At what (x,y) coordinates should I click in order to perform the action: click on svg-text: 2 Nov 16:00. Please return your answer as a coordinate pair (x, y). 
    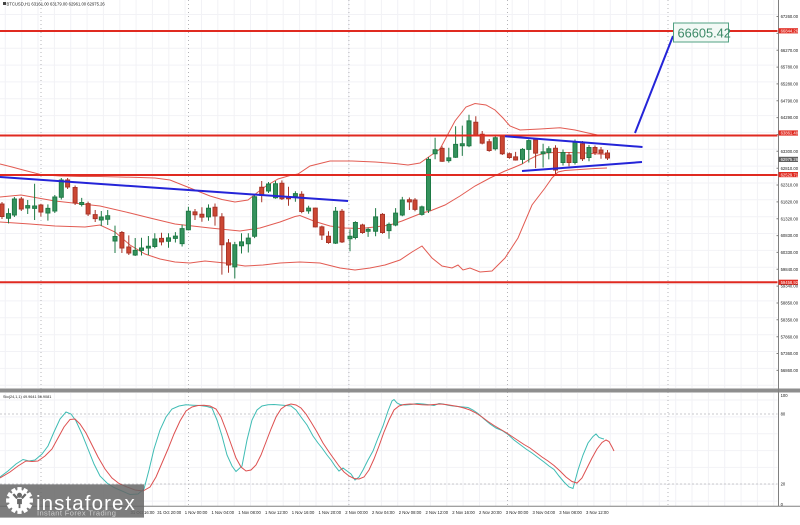
    Looking at the image, I should click on (463, 512).